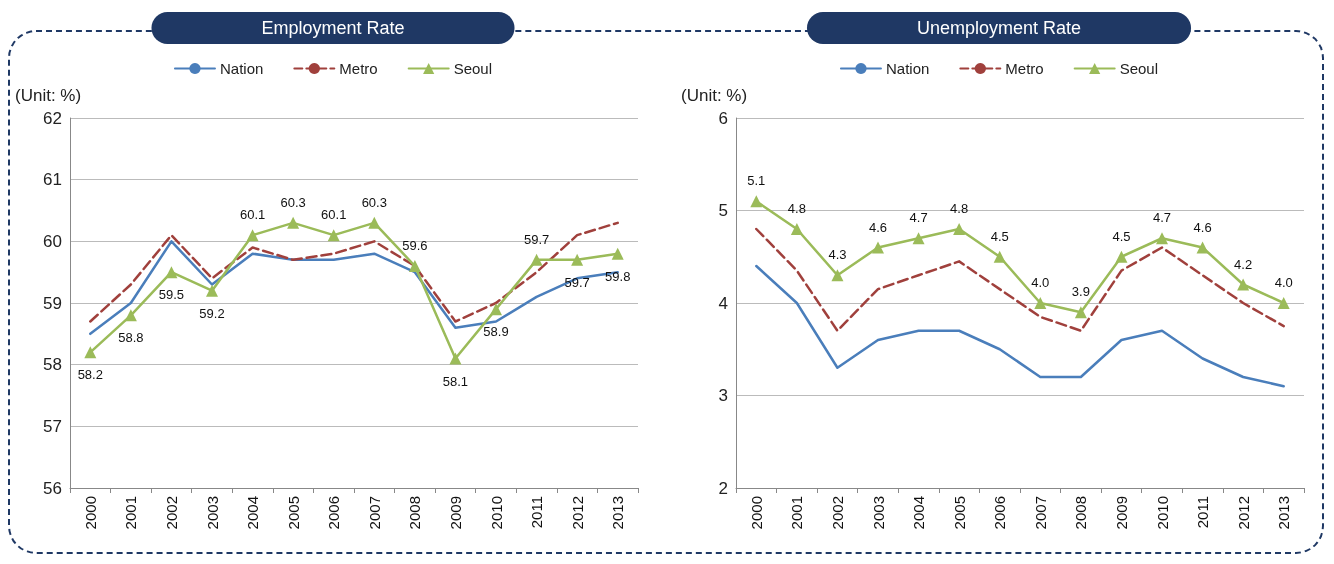 The image size is (1334, 564). What do you see at coordinates (90, 375) in the screenshot?
I see `data-label: 58.2` at bounding box center [90, 375].